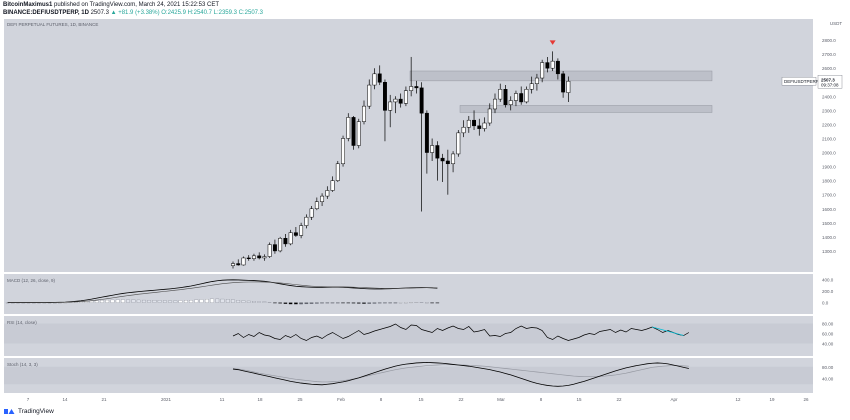 The image size is (850, 420). Describe the element at coordinates (801, 81) in the screenshot. I see `symbol-tag-label: DEFIUSDTPERP` at that location.